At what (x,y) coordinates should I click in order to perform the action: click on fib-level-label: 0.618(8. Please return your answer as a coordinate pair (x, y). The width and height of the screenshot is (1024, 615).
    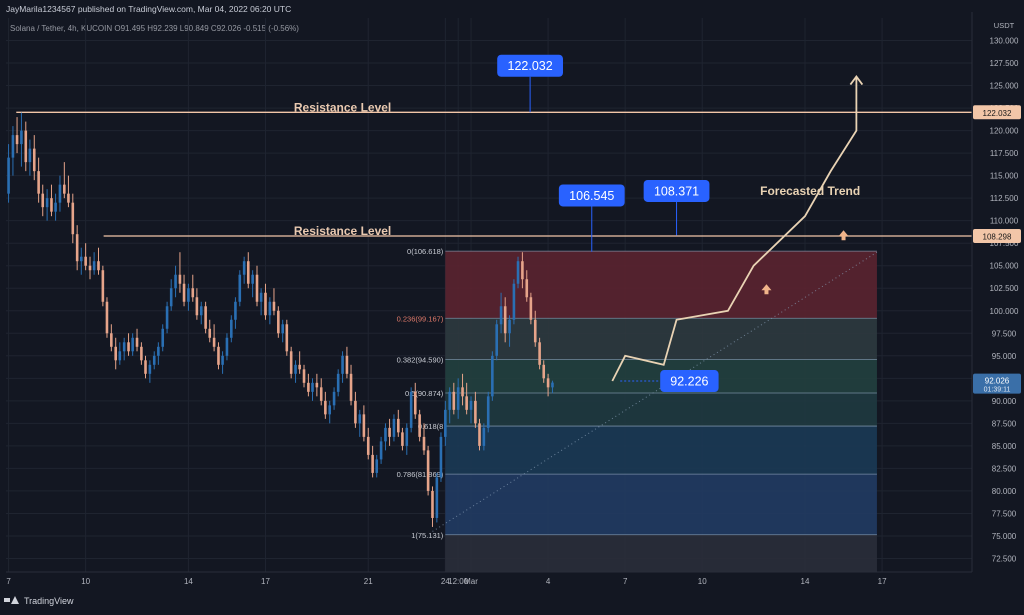
    Looking at the image, I should click on (430, 426).